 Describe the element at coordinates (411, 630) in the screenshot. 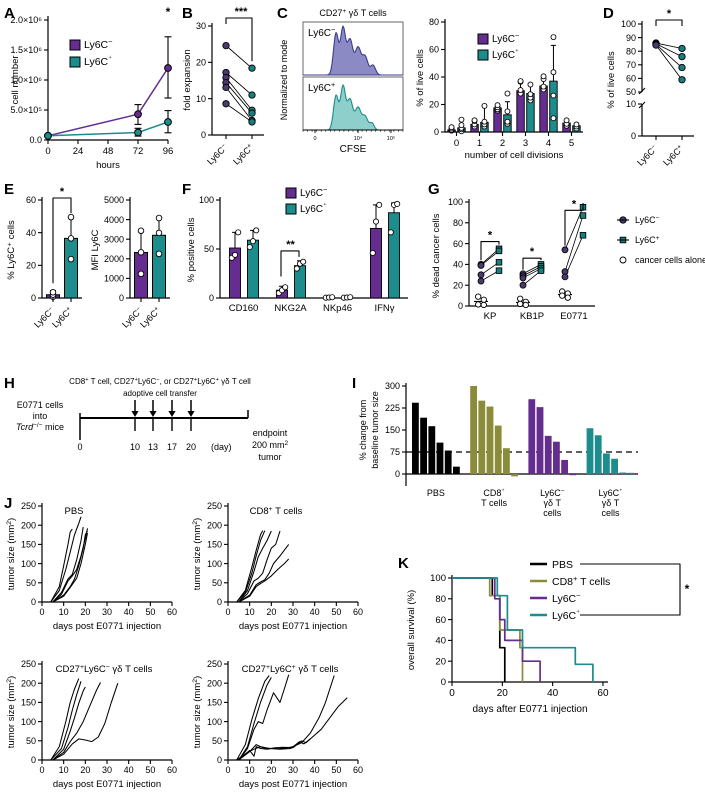

I see `y-axis-title: overall survival (%)` at that location.